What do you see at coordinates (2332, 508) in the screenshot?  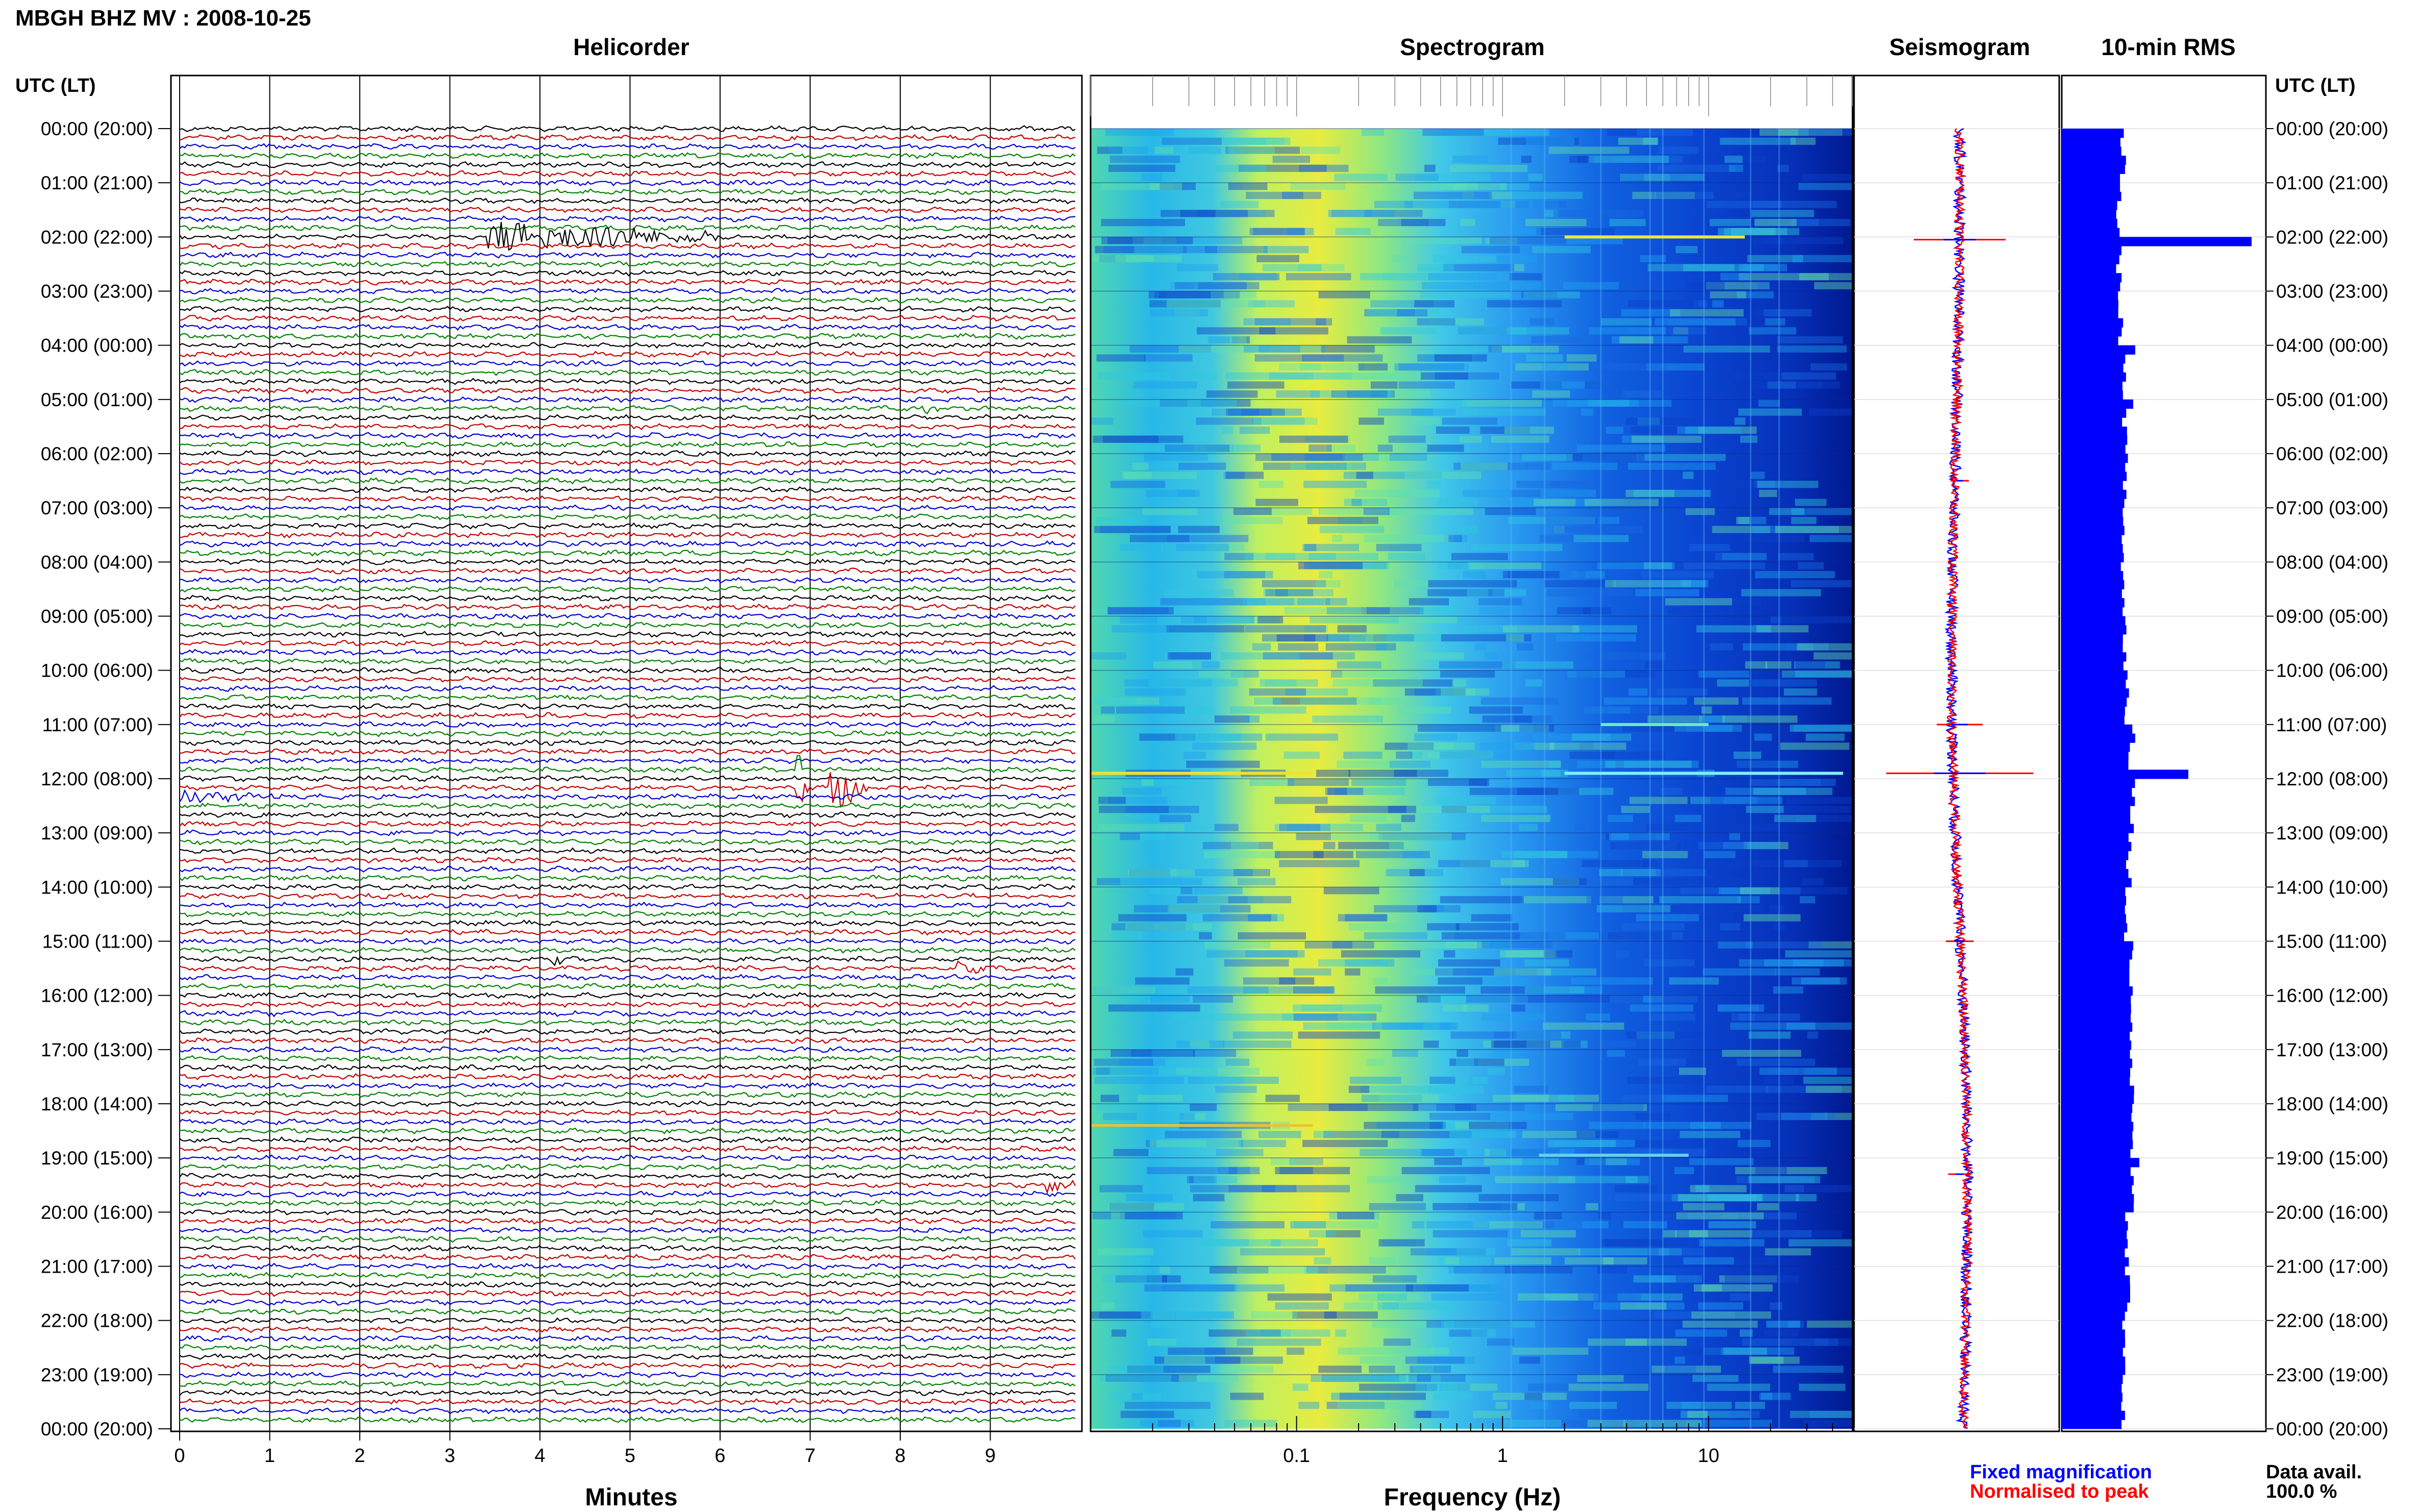 I see `time-label-right: 07:00 (03:00)` at bounding box center [2332, 508].